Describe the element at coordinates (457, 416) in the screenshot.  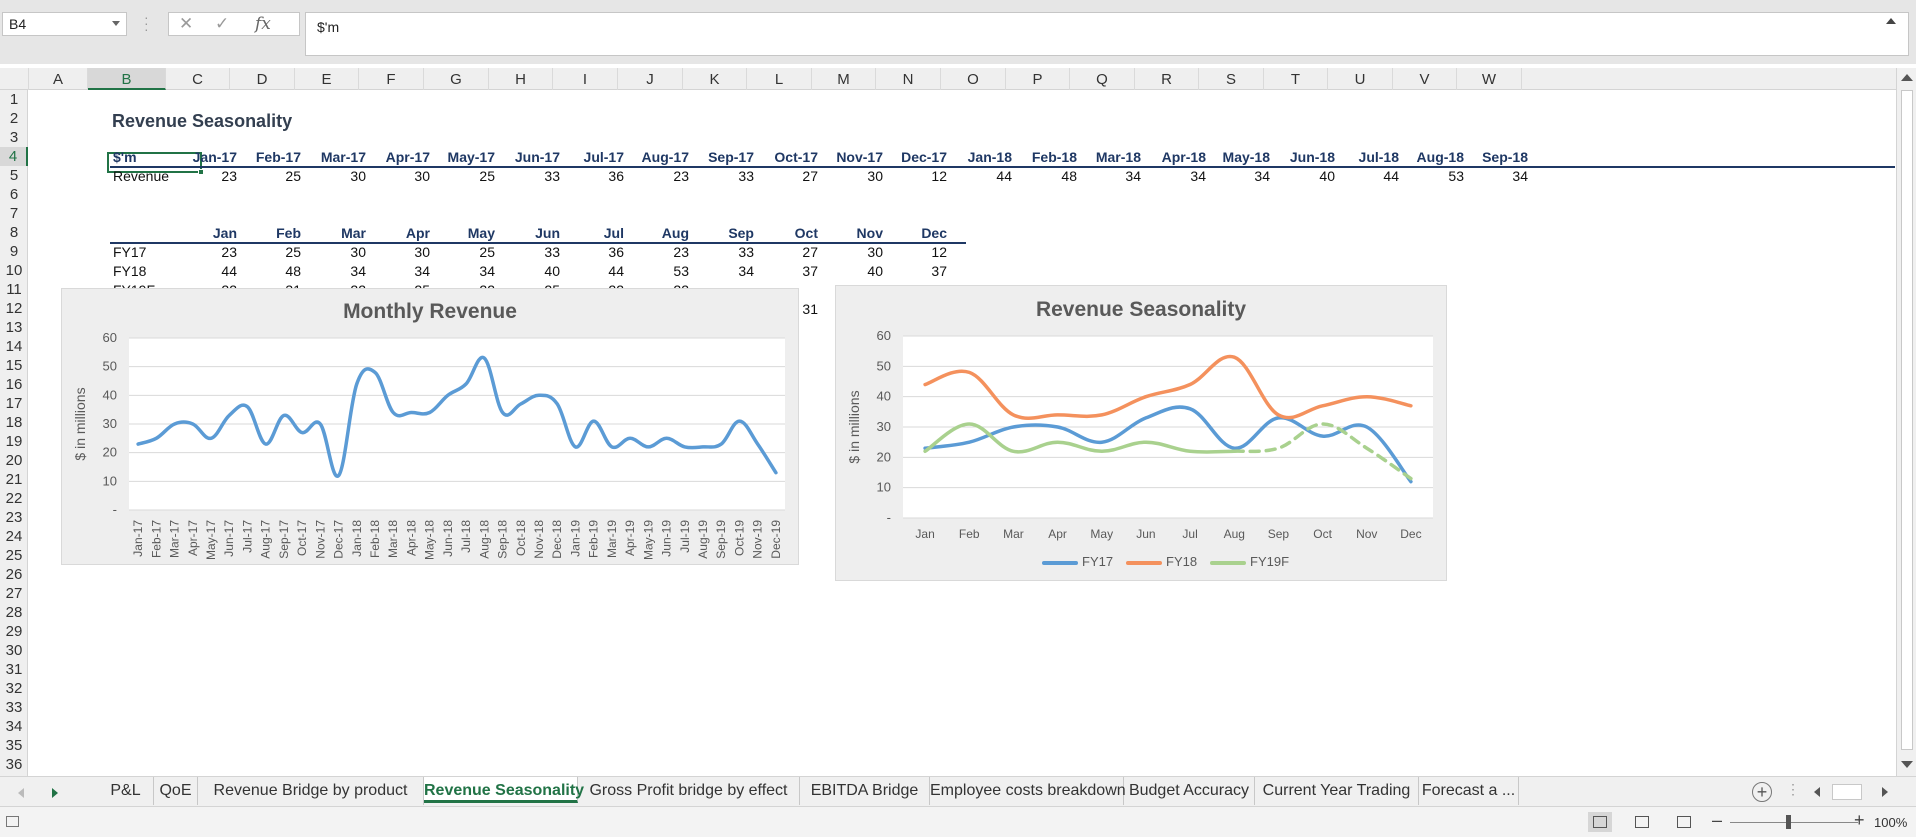
I see `series-line-forecast` at that location.